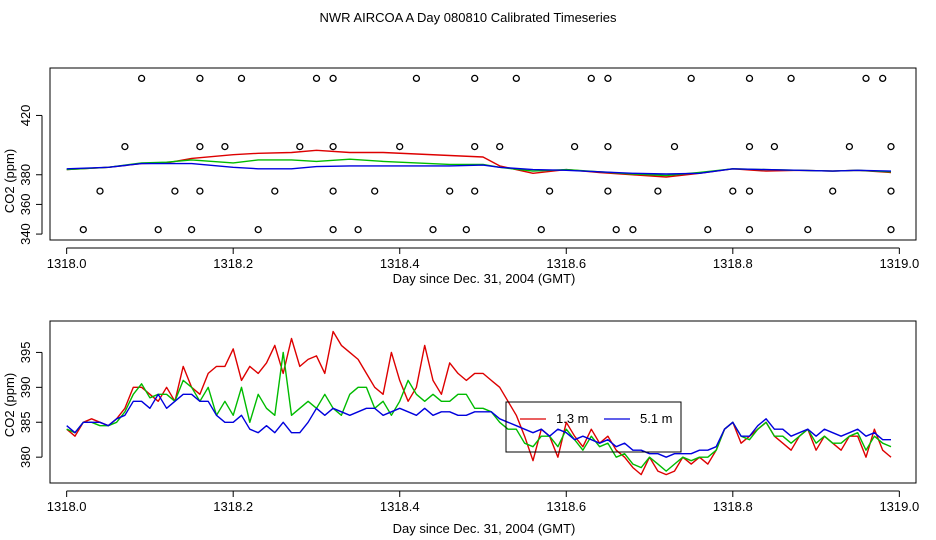 Image resolution: width=936 pixels, height=540 pixels. Describe the element at coordinates (25, 175) in the screenshot. I see `top-y-tick-label: 380` at that location.